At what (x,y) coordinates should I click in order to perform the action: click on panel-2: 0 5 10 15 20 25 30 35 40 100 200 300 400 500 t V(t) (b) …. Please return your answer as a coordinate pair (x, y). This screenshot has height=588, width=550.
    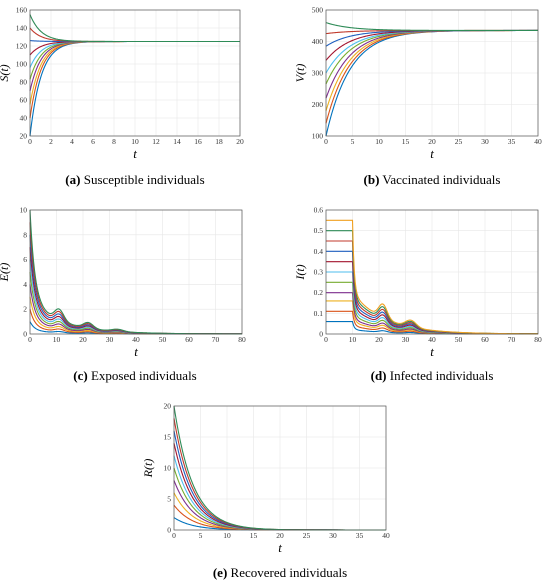
    Looking at the image, I should click on (417, 97).